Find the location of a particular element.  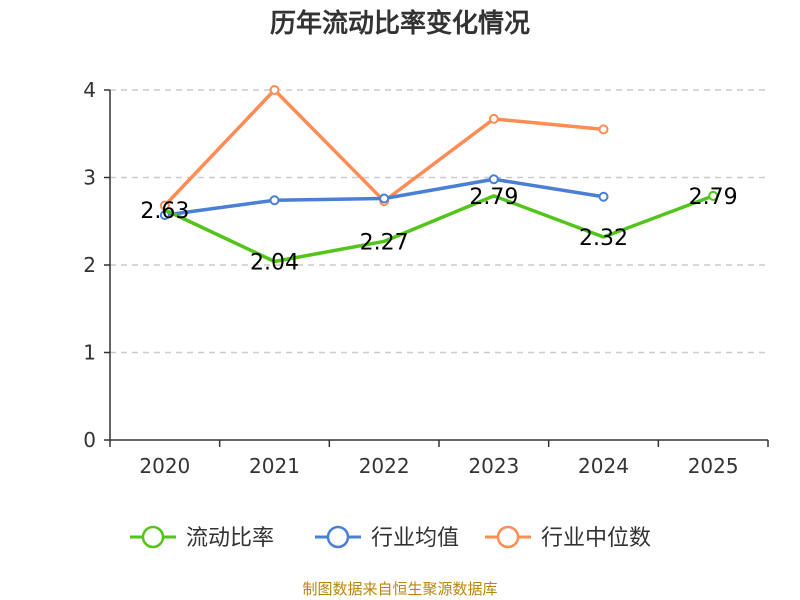

legend-item-2: 行业中位数 is located at coordinates (568, 538).